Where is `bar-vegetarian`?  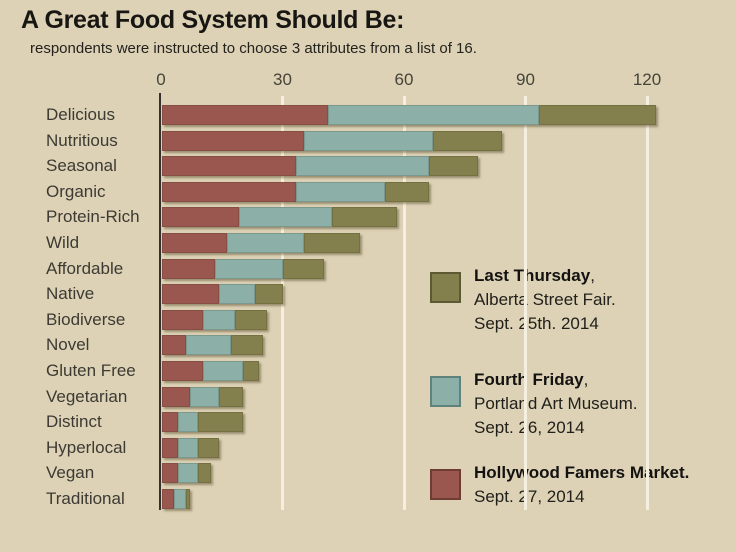 bar-vegetarian is located at coordinates (202, 396).